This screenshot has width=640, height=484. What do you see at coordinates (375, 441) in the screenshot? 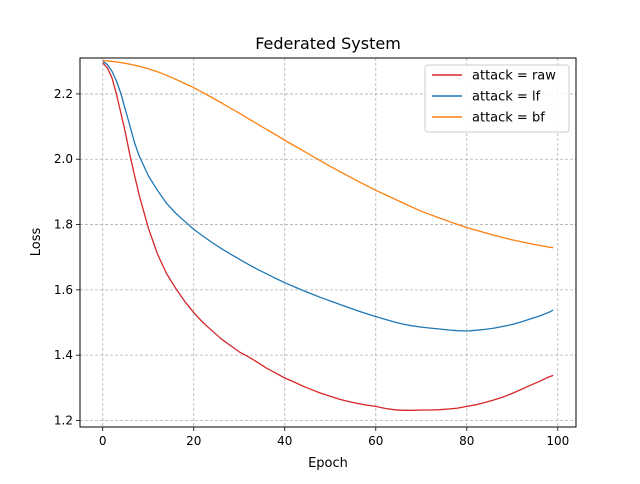
I see `x-tick-label: 60` at bounding box center [375, 441].